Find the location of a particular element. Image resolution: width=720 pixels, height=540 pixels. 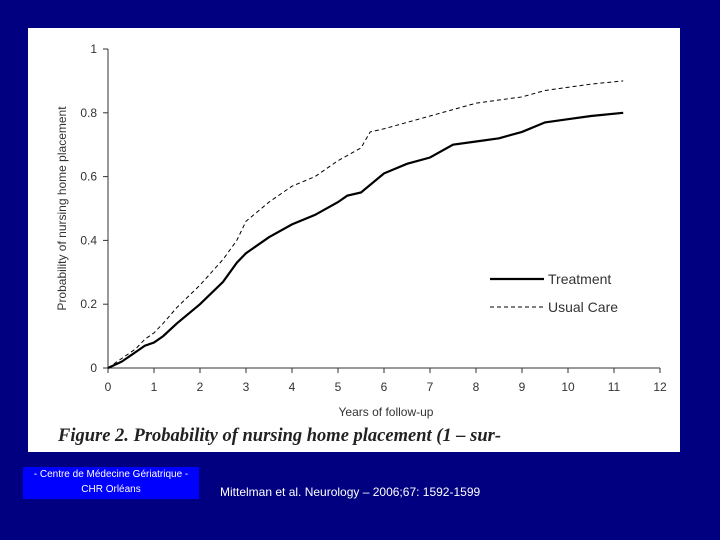

x-tick-label: 3 is located at coordinates (246, 387).